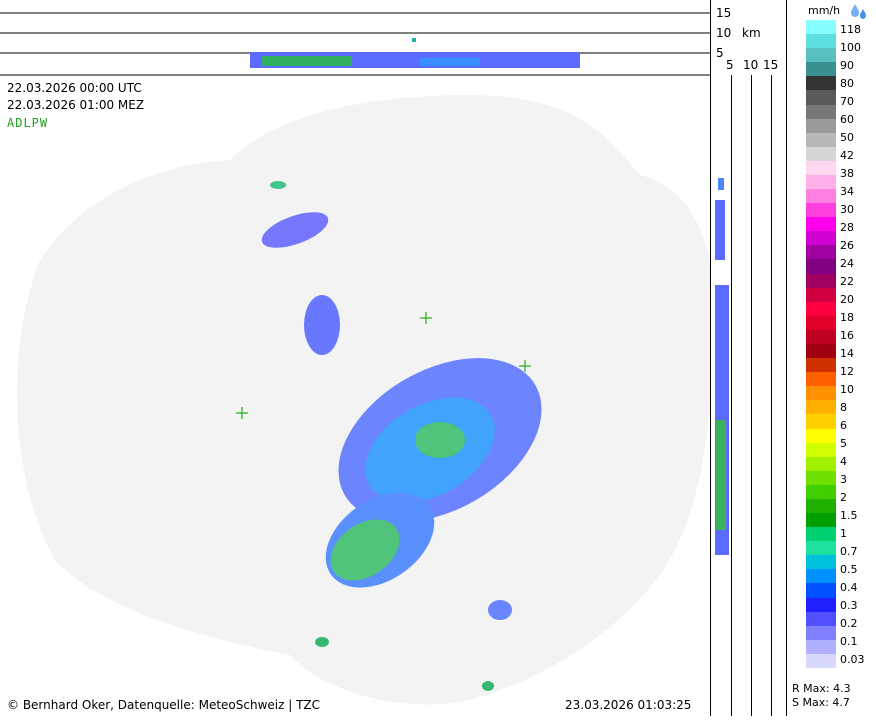 This screenshot has width=876, height=720. I want to click on side-tick-10: 10, so click(751, 65).